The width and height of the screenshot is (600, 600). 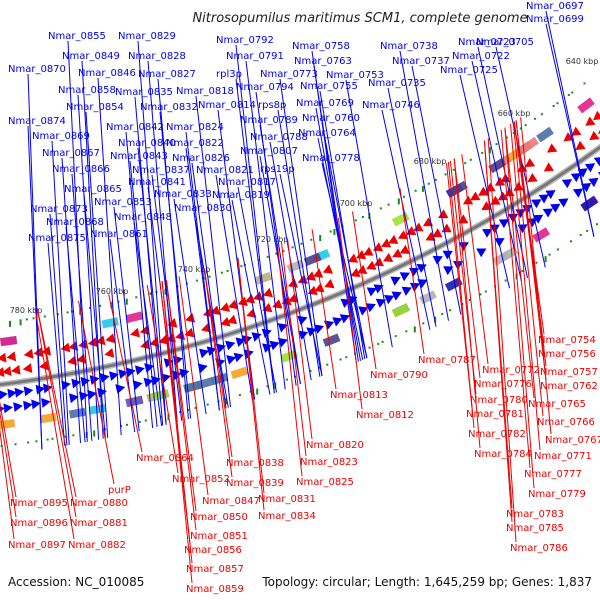 I want to click on reverse-gene-label: Nmar_0882, so click(x=97, y=545).